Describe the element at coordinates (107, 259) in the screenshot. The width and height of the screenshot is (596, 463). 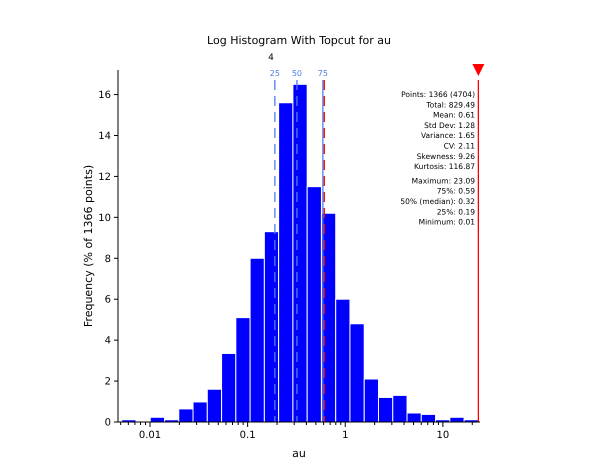
I see `y-tick-label: 8` at that location.